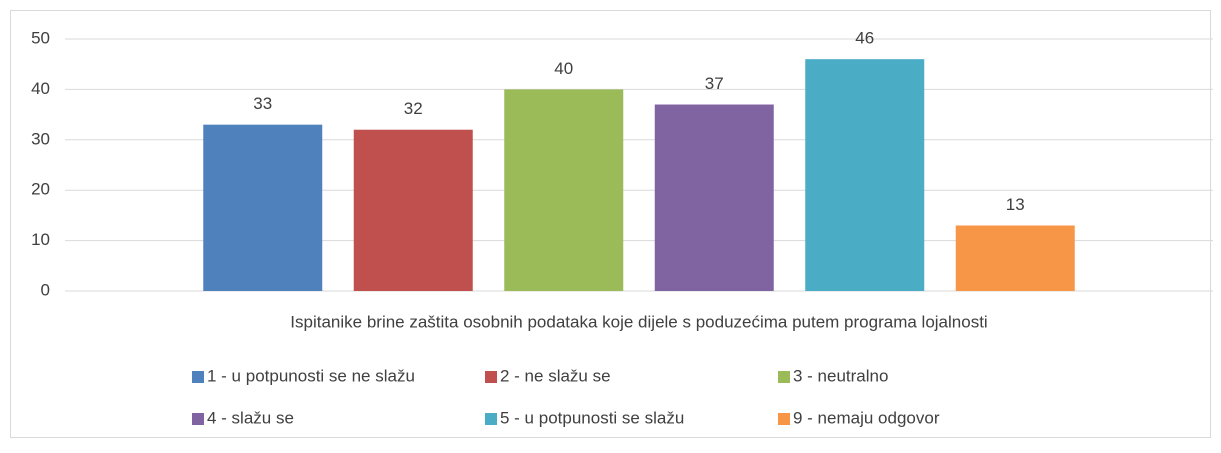 The width and height of the screenshot is (1221, 453). What do you see at coordinates (40, 88) in the screenshot?
I see `y-tick-label: 40` at bounding box center [40, 88].